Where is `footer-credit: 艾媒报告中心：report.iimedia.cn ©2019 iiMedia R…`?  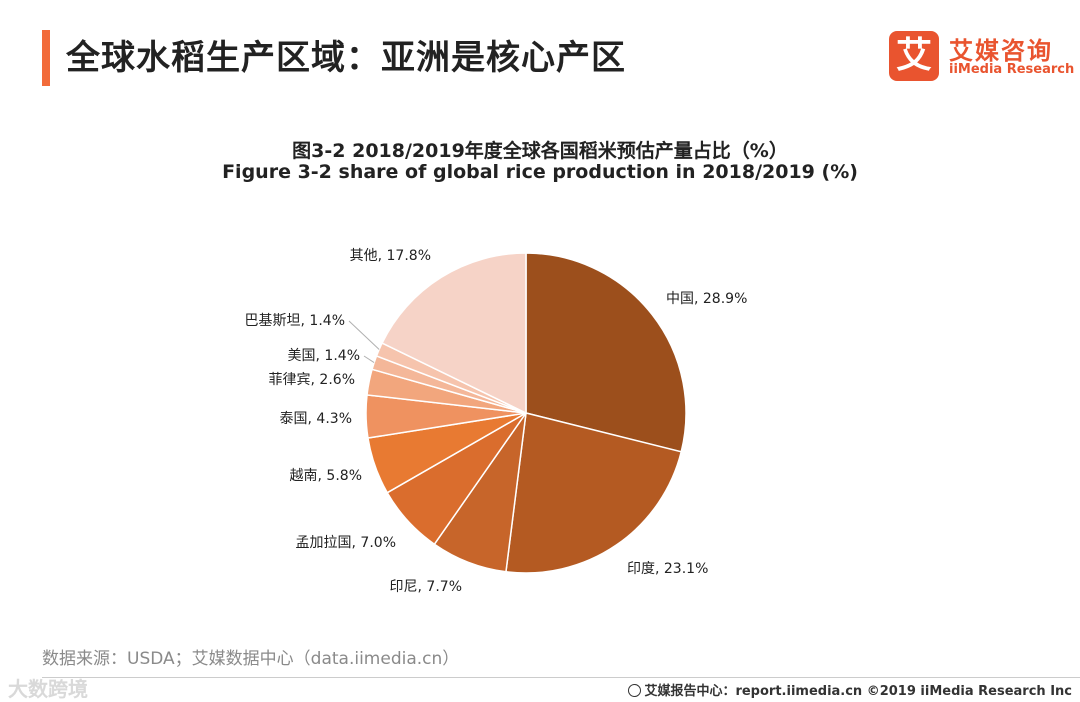
footer-credit: 艾媒报告中心：report.iimedia.cn ©2019 iiMedia R… is located at coordinates (850, 689).